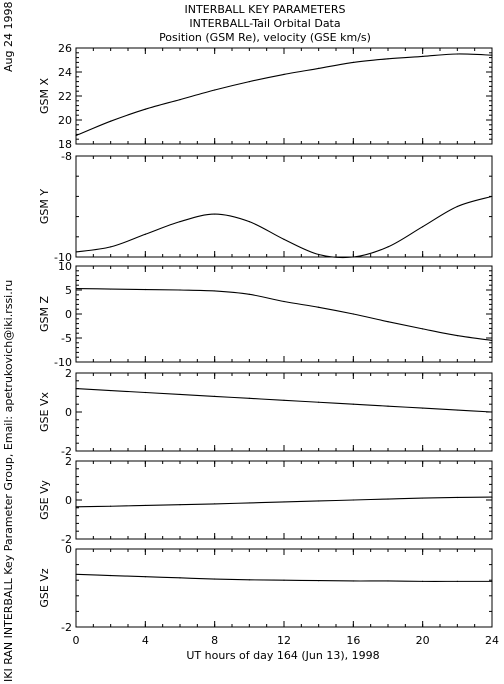  I want to click on y-tick-label: 5, so click(68, 290).